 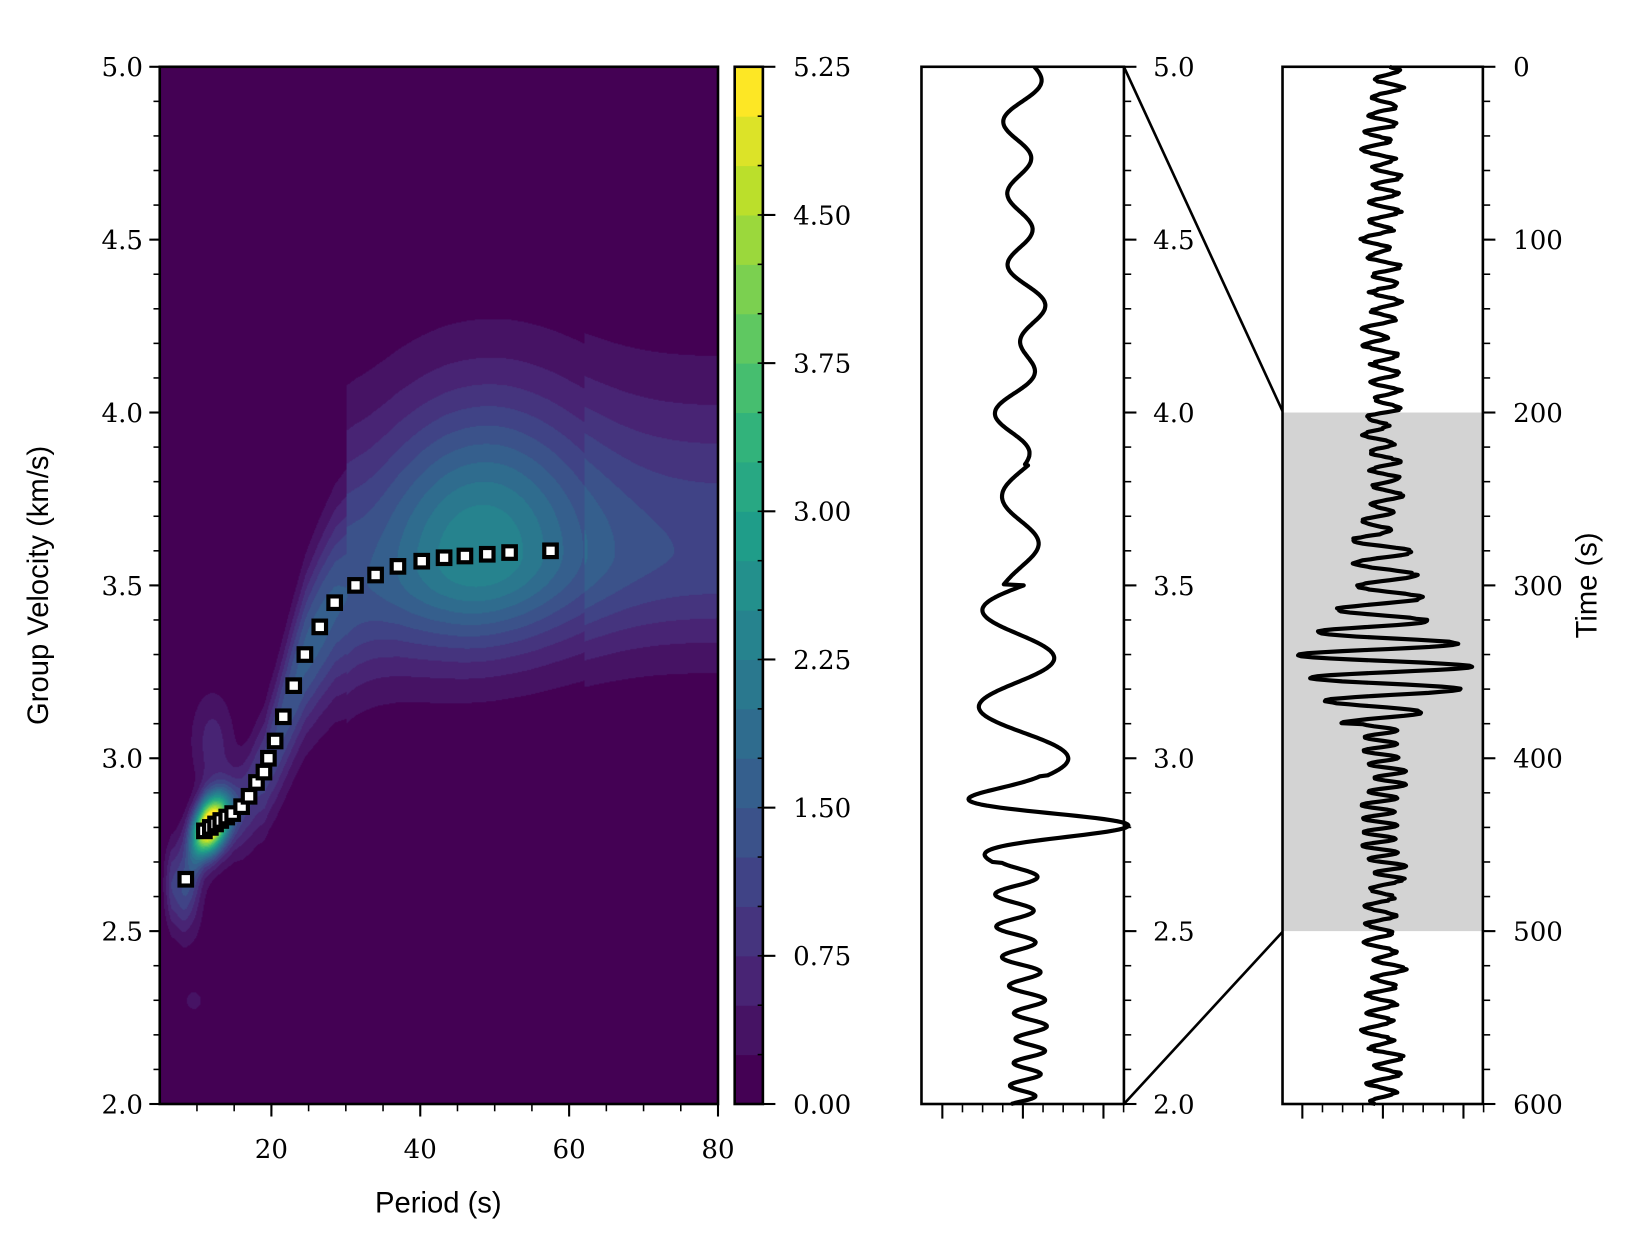 I want to click on time-tick-label: 600, so click(x=1538, y=1105).